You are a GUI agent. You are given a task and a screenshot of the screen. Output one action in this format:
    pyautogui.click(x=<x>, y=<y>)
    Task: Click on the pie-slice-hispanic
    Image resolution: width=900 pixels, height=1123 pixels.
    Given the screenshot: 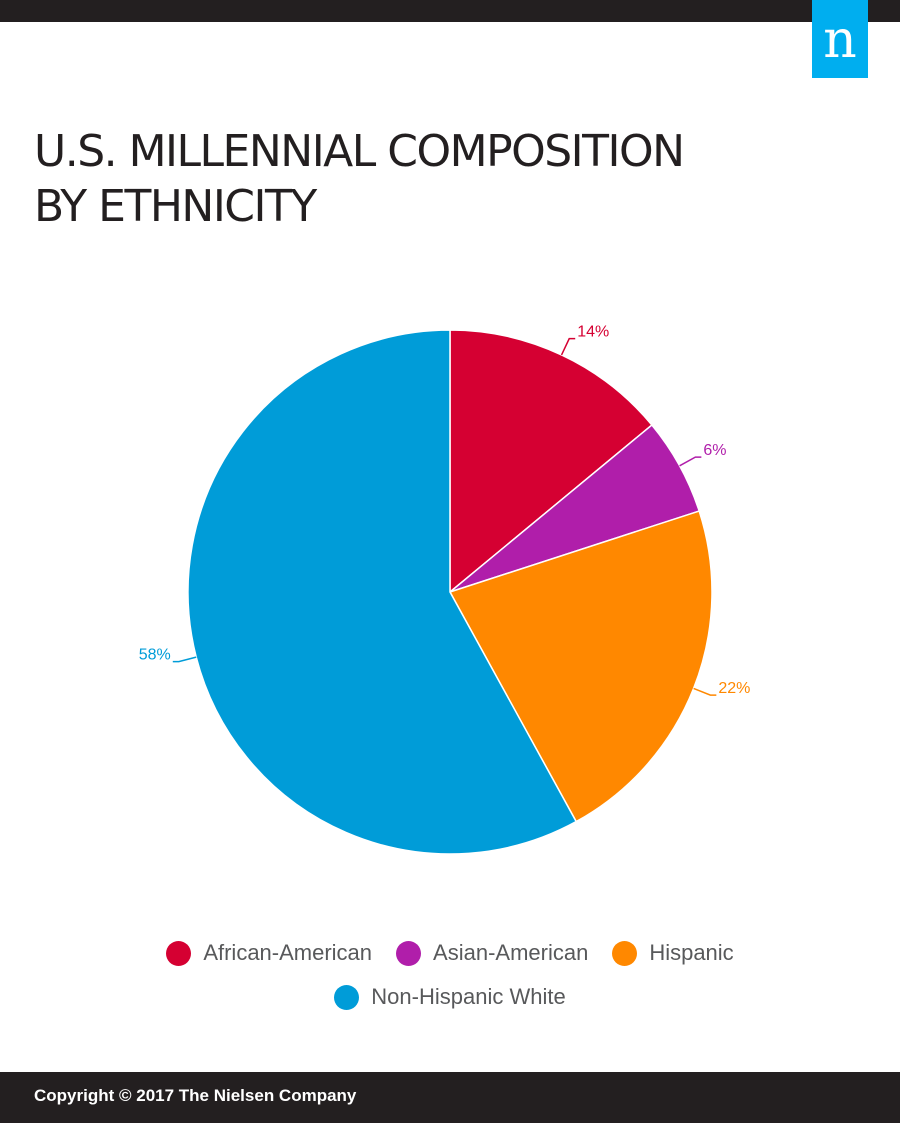 What is the action you would take?
    pyautogui.click(x=580, y=666)
    